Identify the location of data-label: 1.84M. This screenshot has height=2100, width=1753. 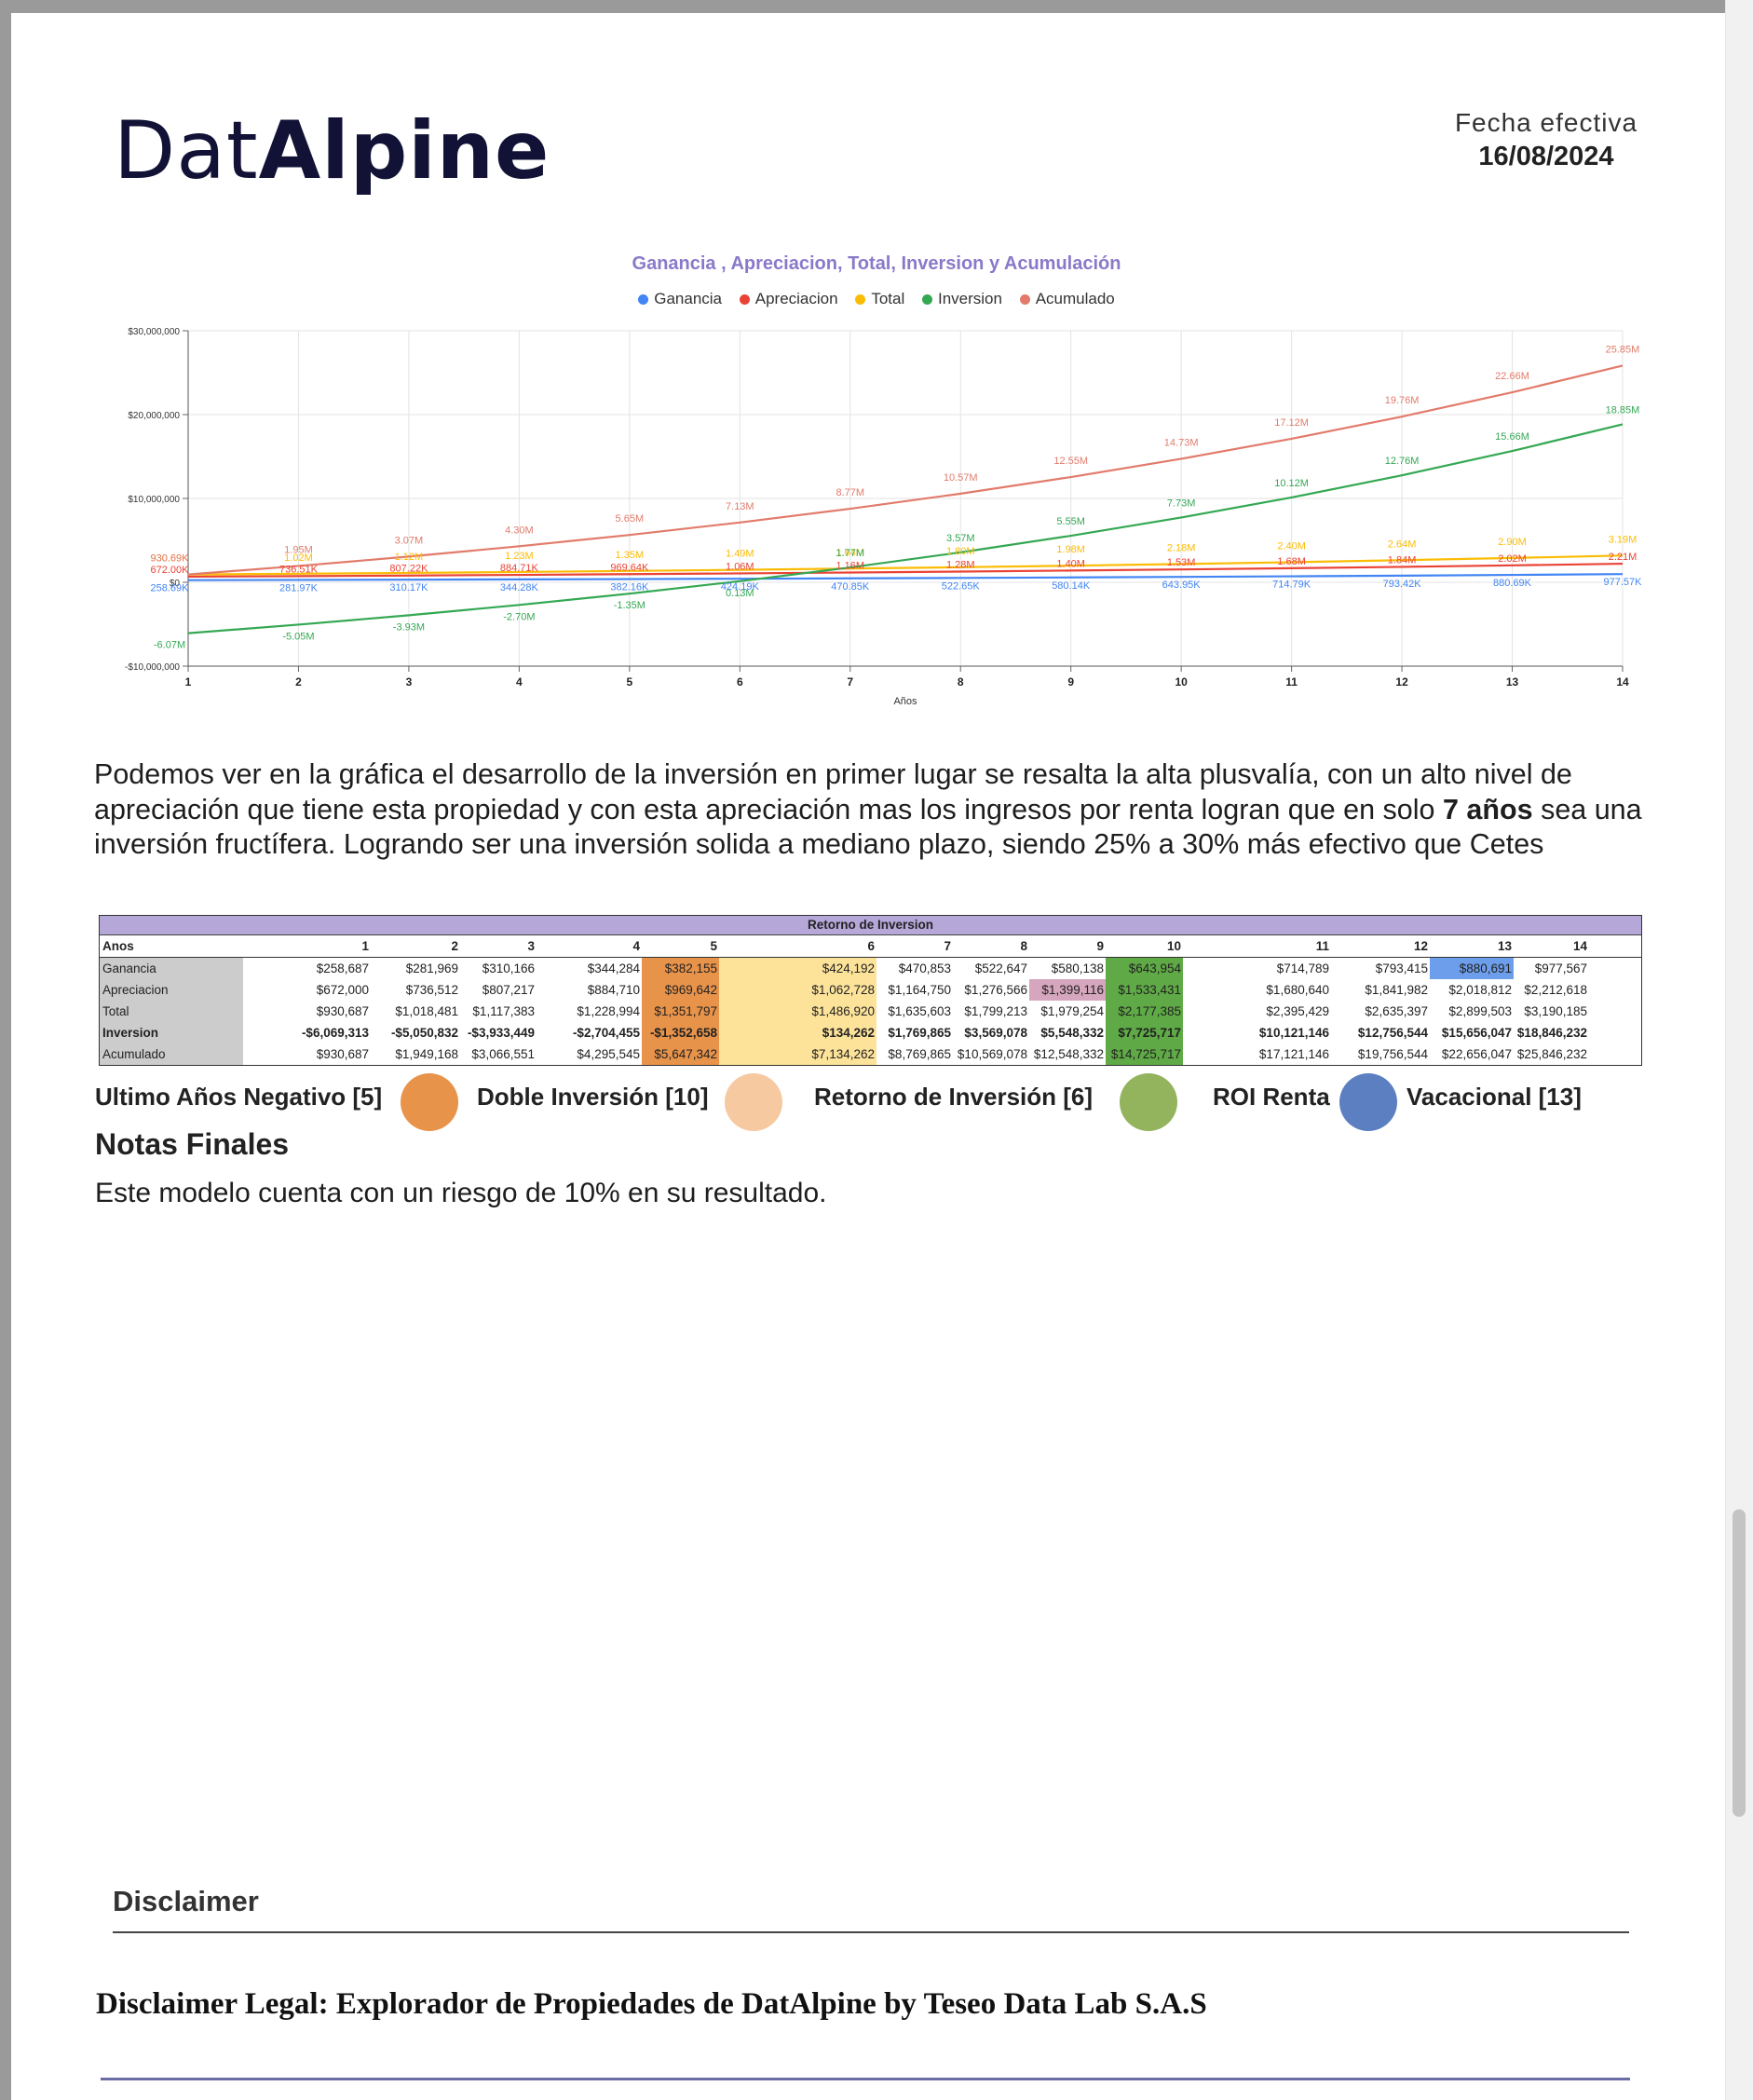
(1402, 560).